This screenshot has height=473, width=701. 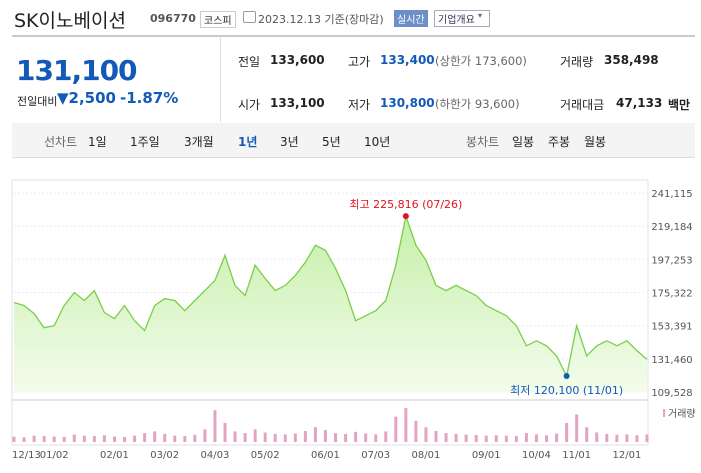 I want to click on overview-button: 기업개요, so click(x=462, y=18).